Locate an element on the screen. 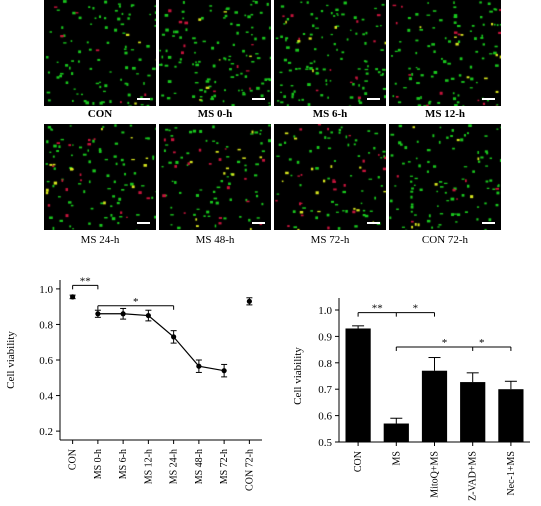  micrograph-ms-48h is located at coordinates (215, 177).